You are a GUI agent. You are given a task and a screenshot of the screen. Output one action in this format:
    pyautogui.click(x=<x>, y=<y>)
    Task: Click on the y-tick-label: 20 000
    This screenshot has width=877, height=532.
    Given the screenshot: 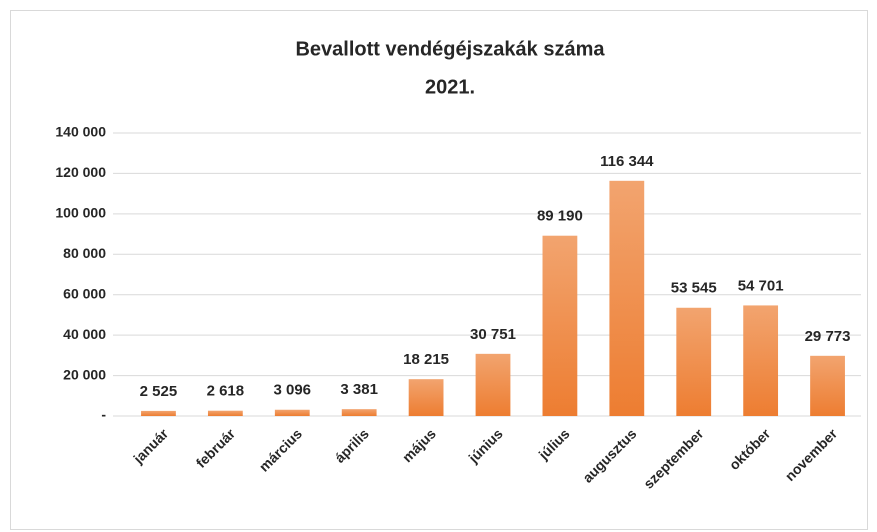 What is the action you would take?
    pyautogui.click(x=84, y=374)
    